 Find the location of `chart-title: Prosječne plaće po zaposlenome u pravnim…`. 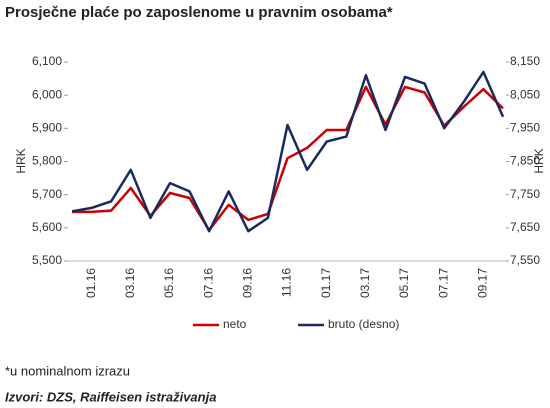

chart-title: Prosječne plaće po zaposlenome u pravnim… is located at coordinates (199, 12).